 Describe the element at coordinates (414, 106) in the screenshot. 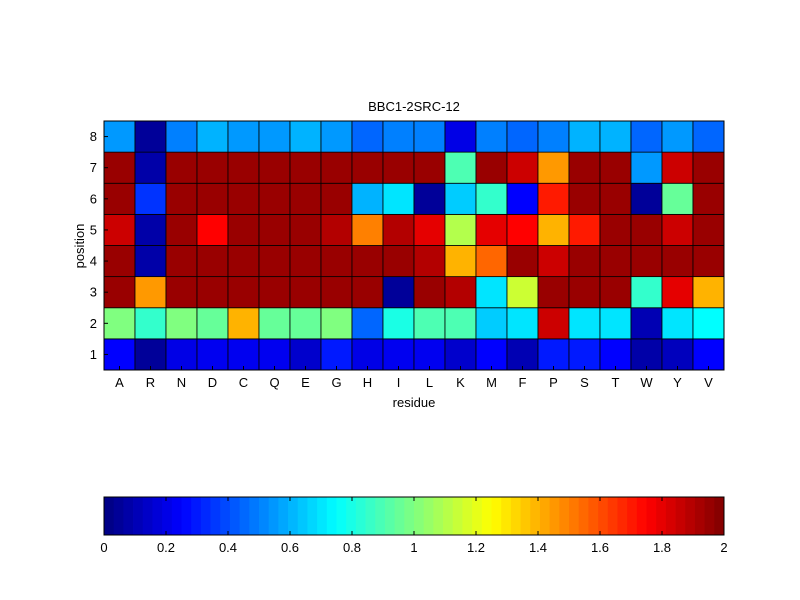

I see `chart-title: BBC1-2SRC-12` at that location.